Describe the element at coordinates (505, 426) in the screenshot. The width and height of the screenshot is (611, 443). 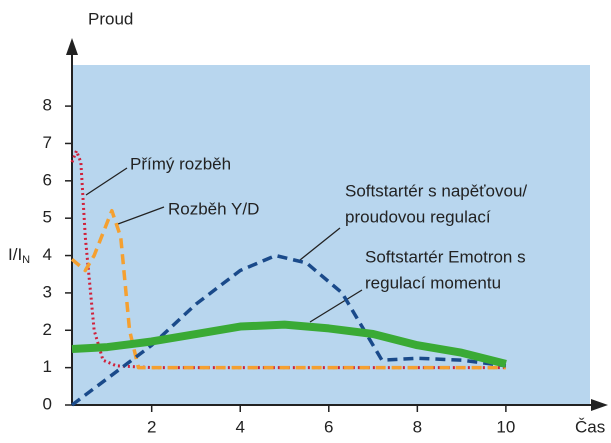
I see `x-tick-label: 10` at that location.